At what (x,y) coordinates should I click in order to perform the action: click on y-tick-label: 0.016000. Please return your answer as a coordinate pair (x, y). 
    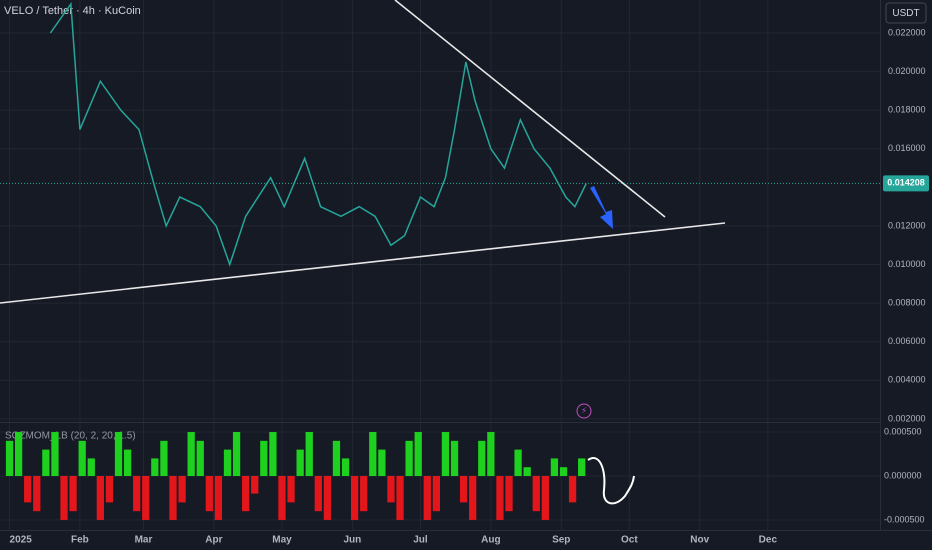
    Looking at the image, I should click on (907, 148).